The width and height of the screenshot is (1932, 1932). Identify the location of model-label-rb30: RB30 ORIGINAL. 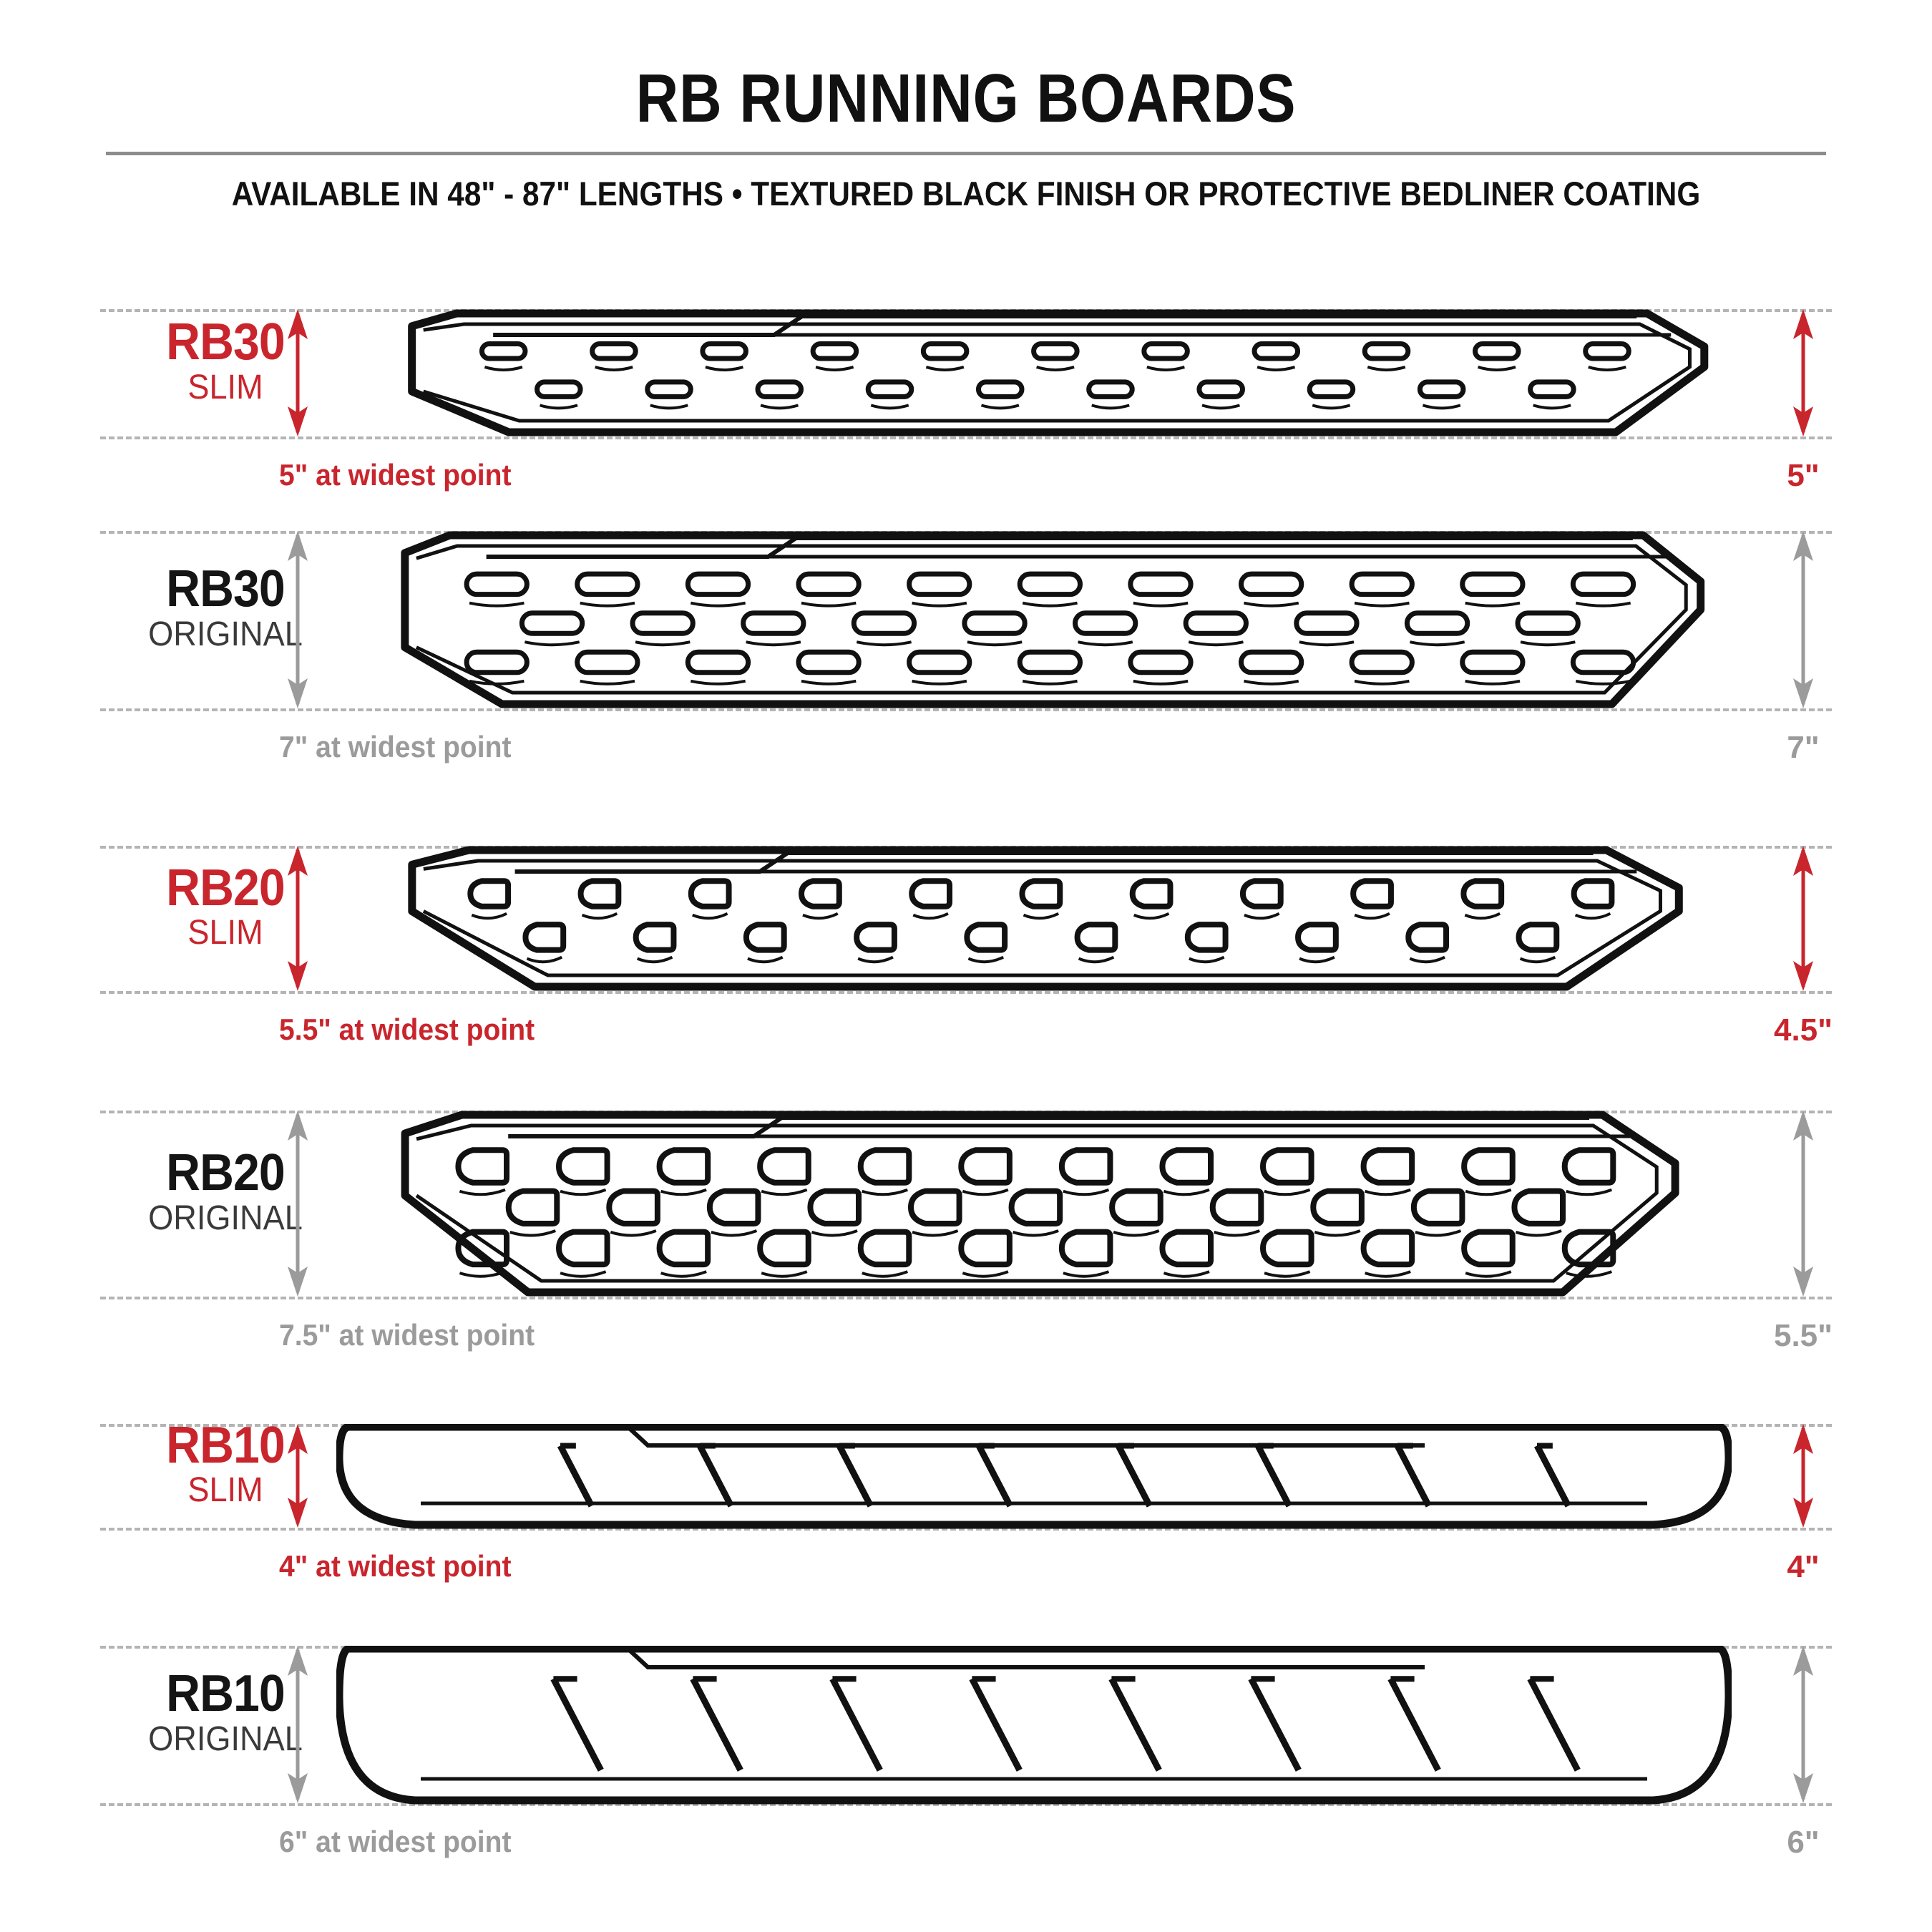
(225, 607).